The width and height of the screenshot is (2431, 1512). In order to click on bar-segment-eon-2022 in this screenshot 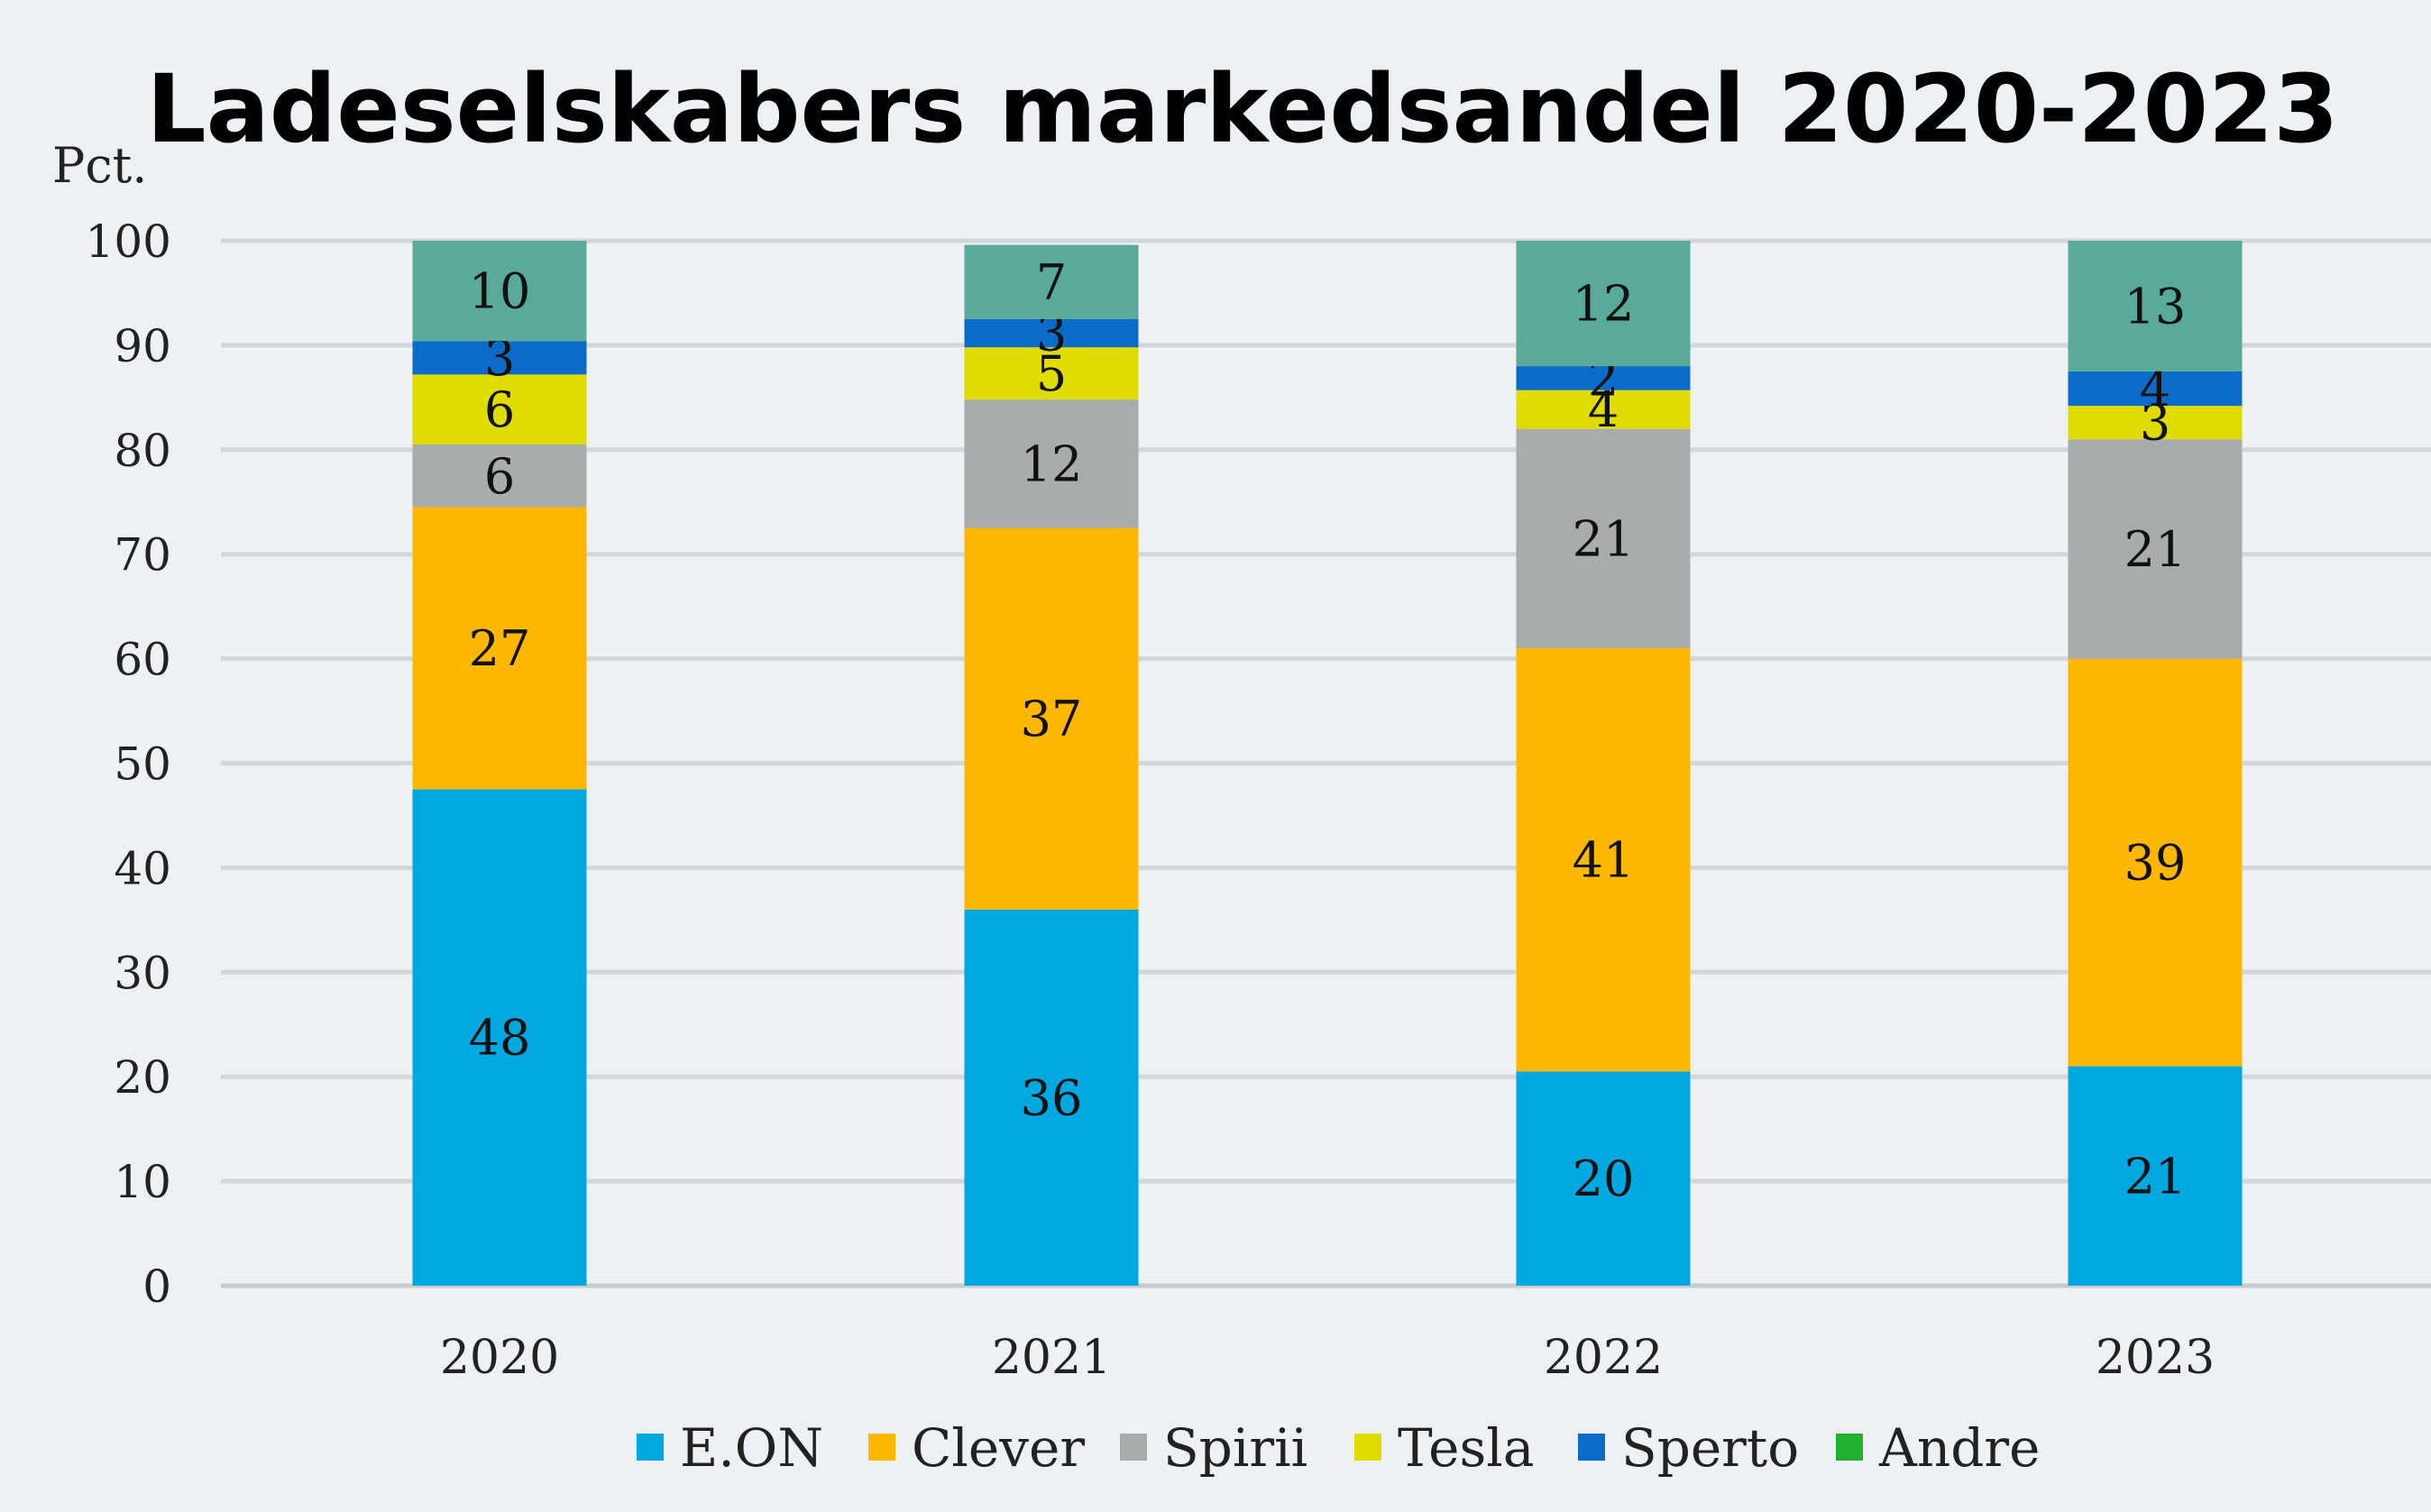, I will do `click(1603, 1178)`.